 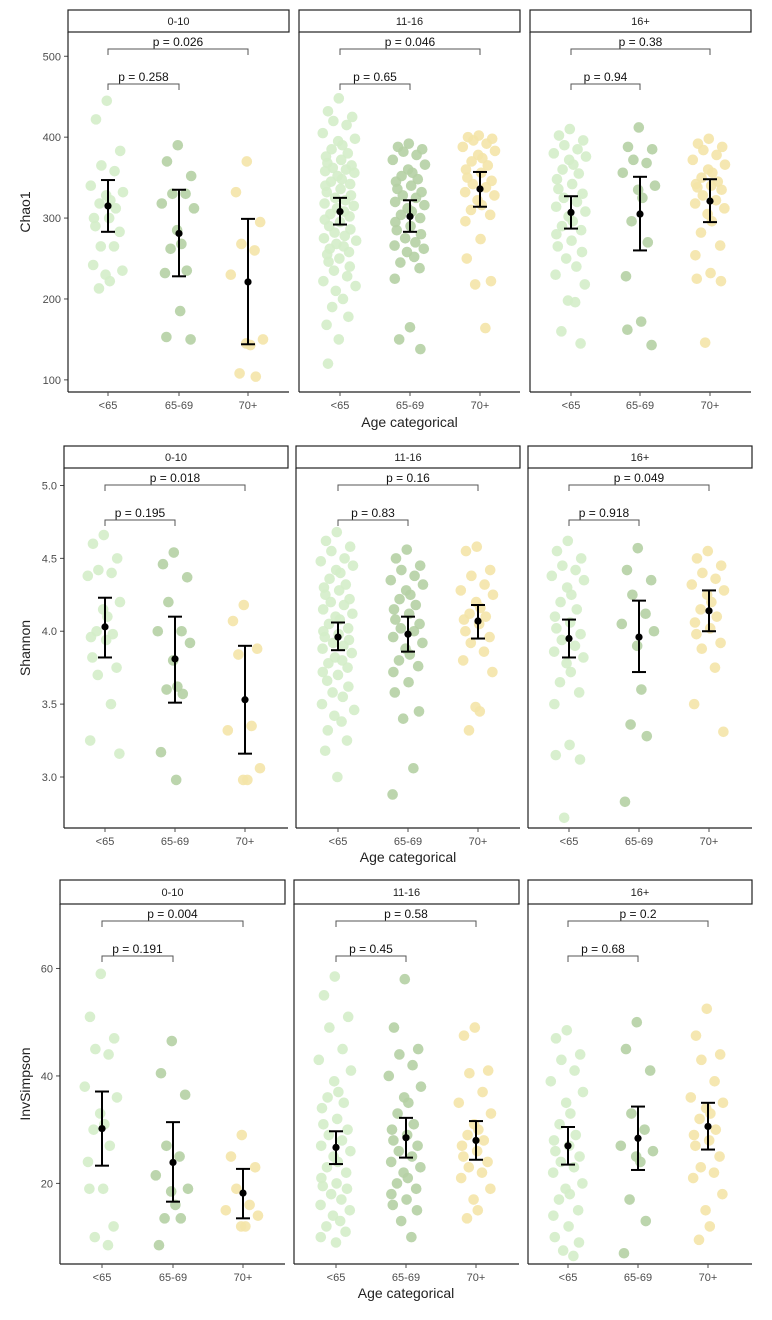 What do you see at coordinates (406, 917) in the screenshot?
I see `significance-bracket: p = 0.58` at bounding box center [406, 917].